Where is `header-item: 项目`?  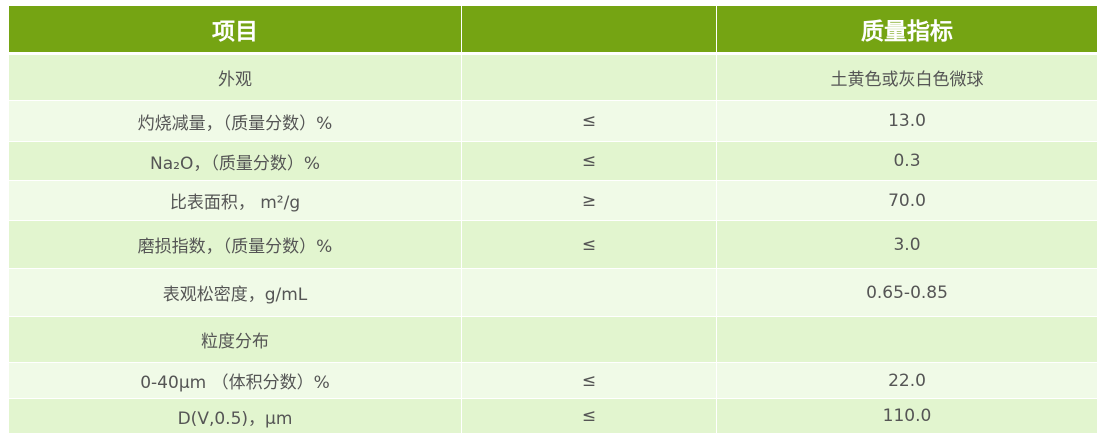
header-item: 项目 is located at coordinates (235, 30).